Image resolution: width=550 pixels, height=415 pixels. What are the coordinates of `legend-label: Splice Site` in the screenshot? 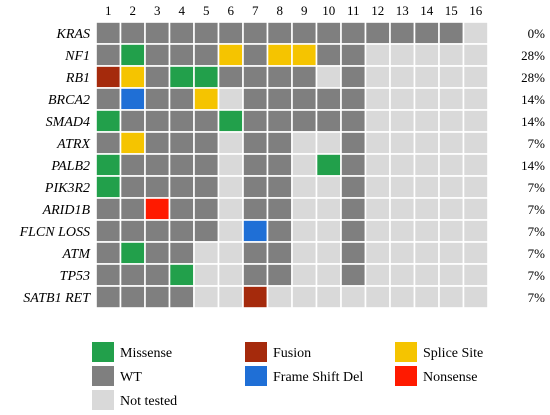 It's located at (453, 353).